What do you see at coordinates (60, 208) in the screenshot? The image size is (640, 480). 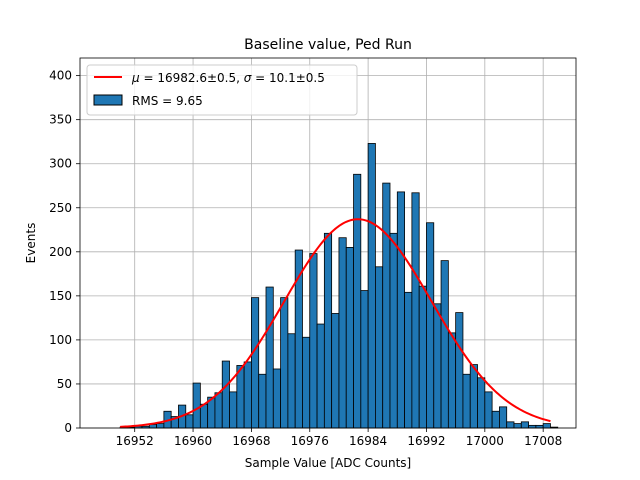 I see `y-tick-label: 250` at bounding box center [60, 208].